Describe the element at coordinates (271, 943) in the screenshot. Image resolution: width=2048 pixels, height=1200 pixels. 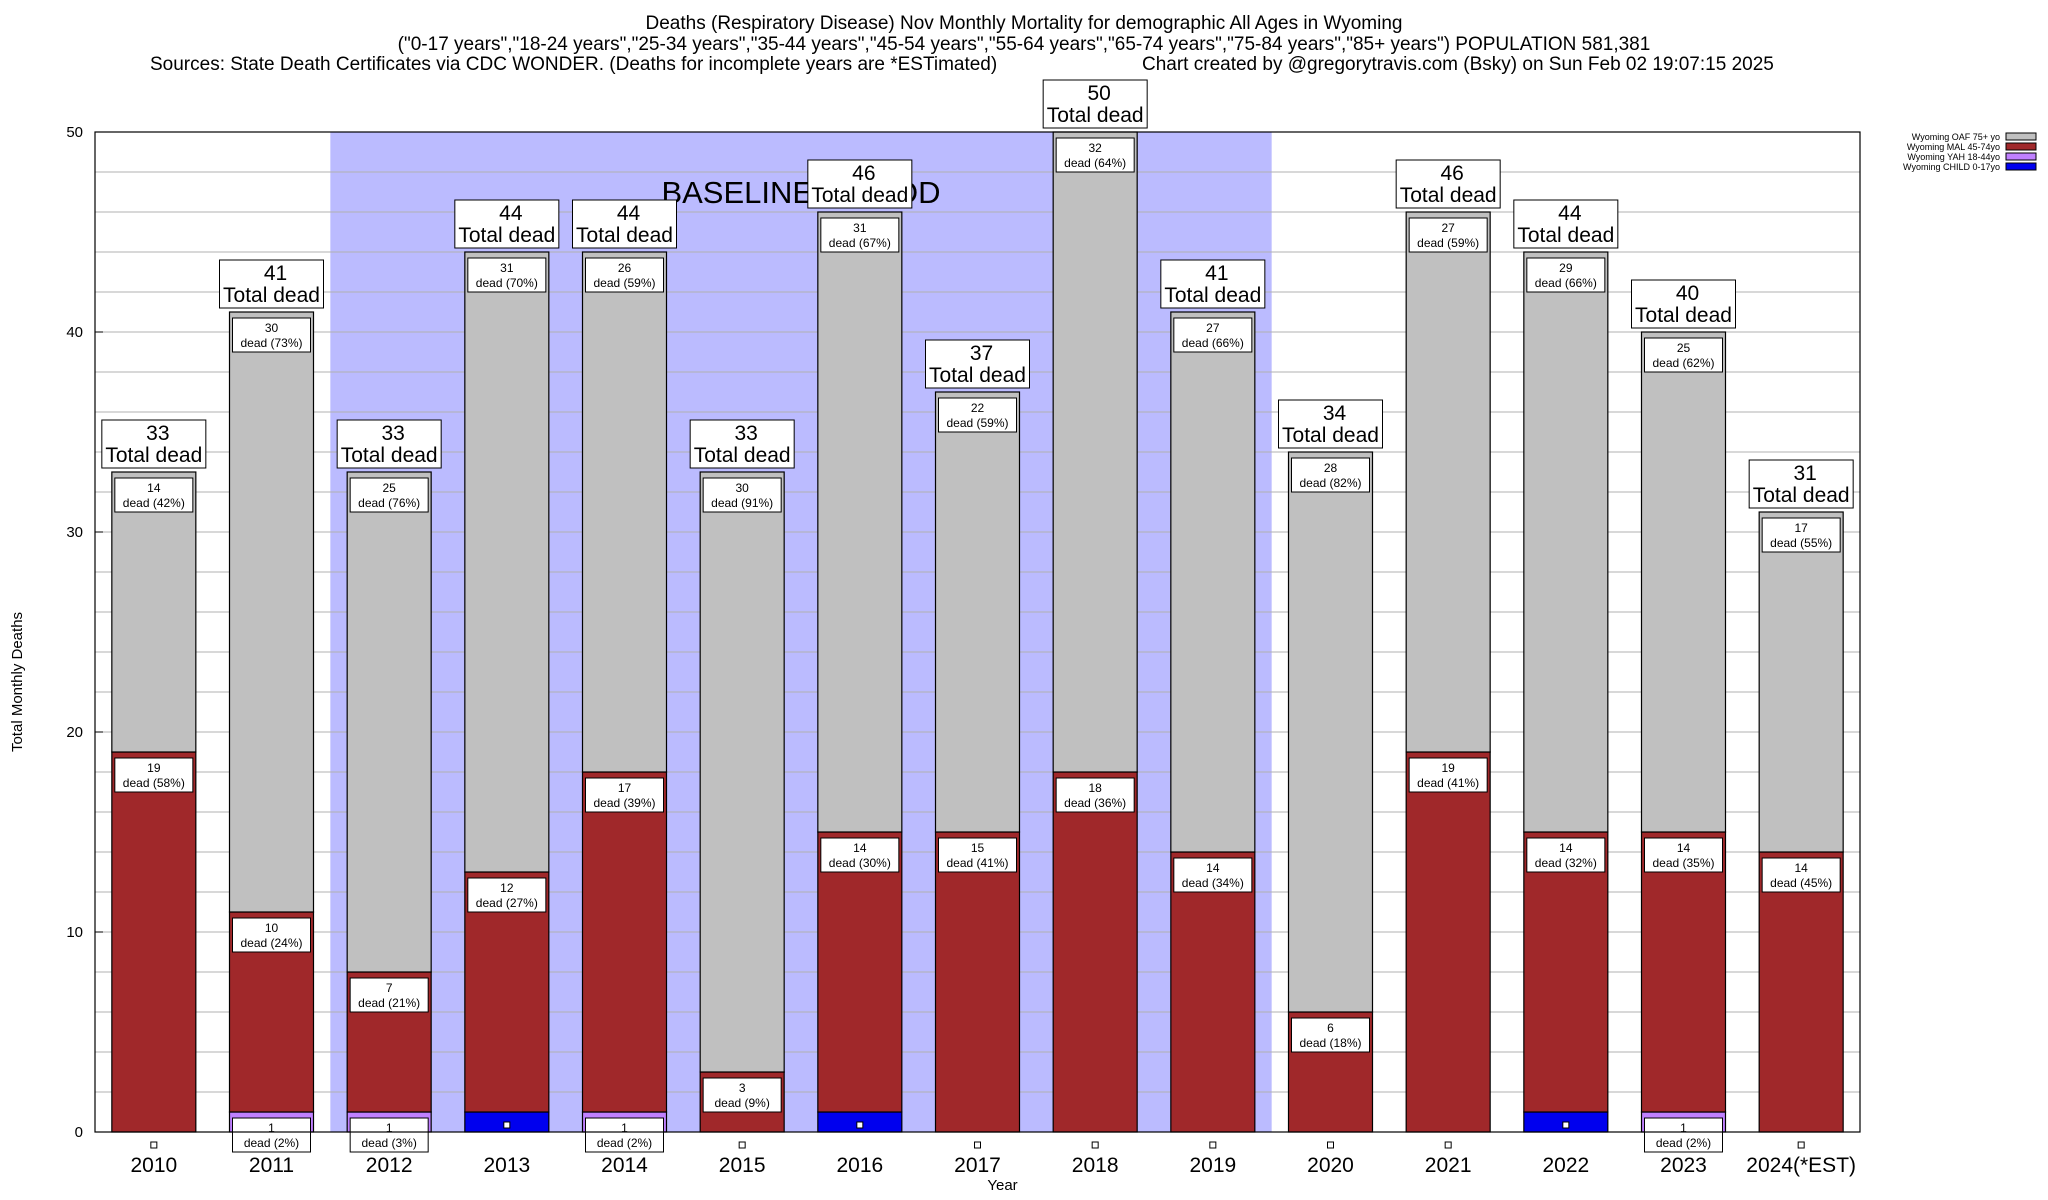
I see `segment-label-percent: dead (24%)` at that location.